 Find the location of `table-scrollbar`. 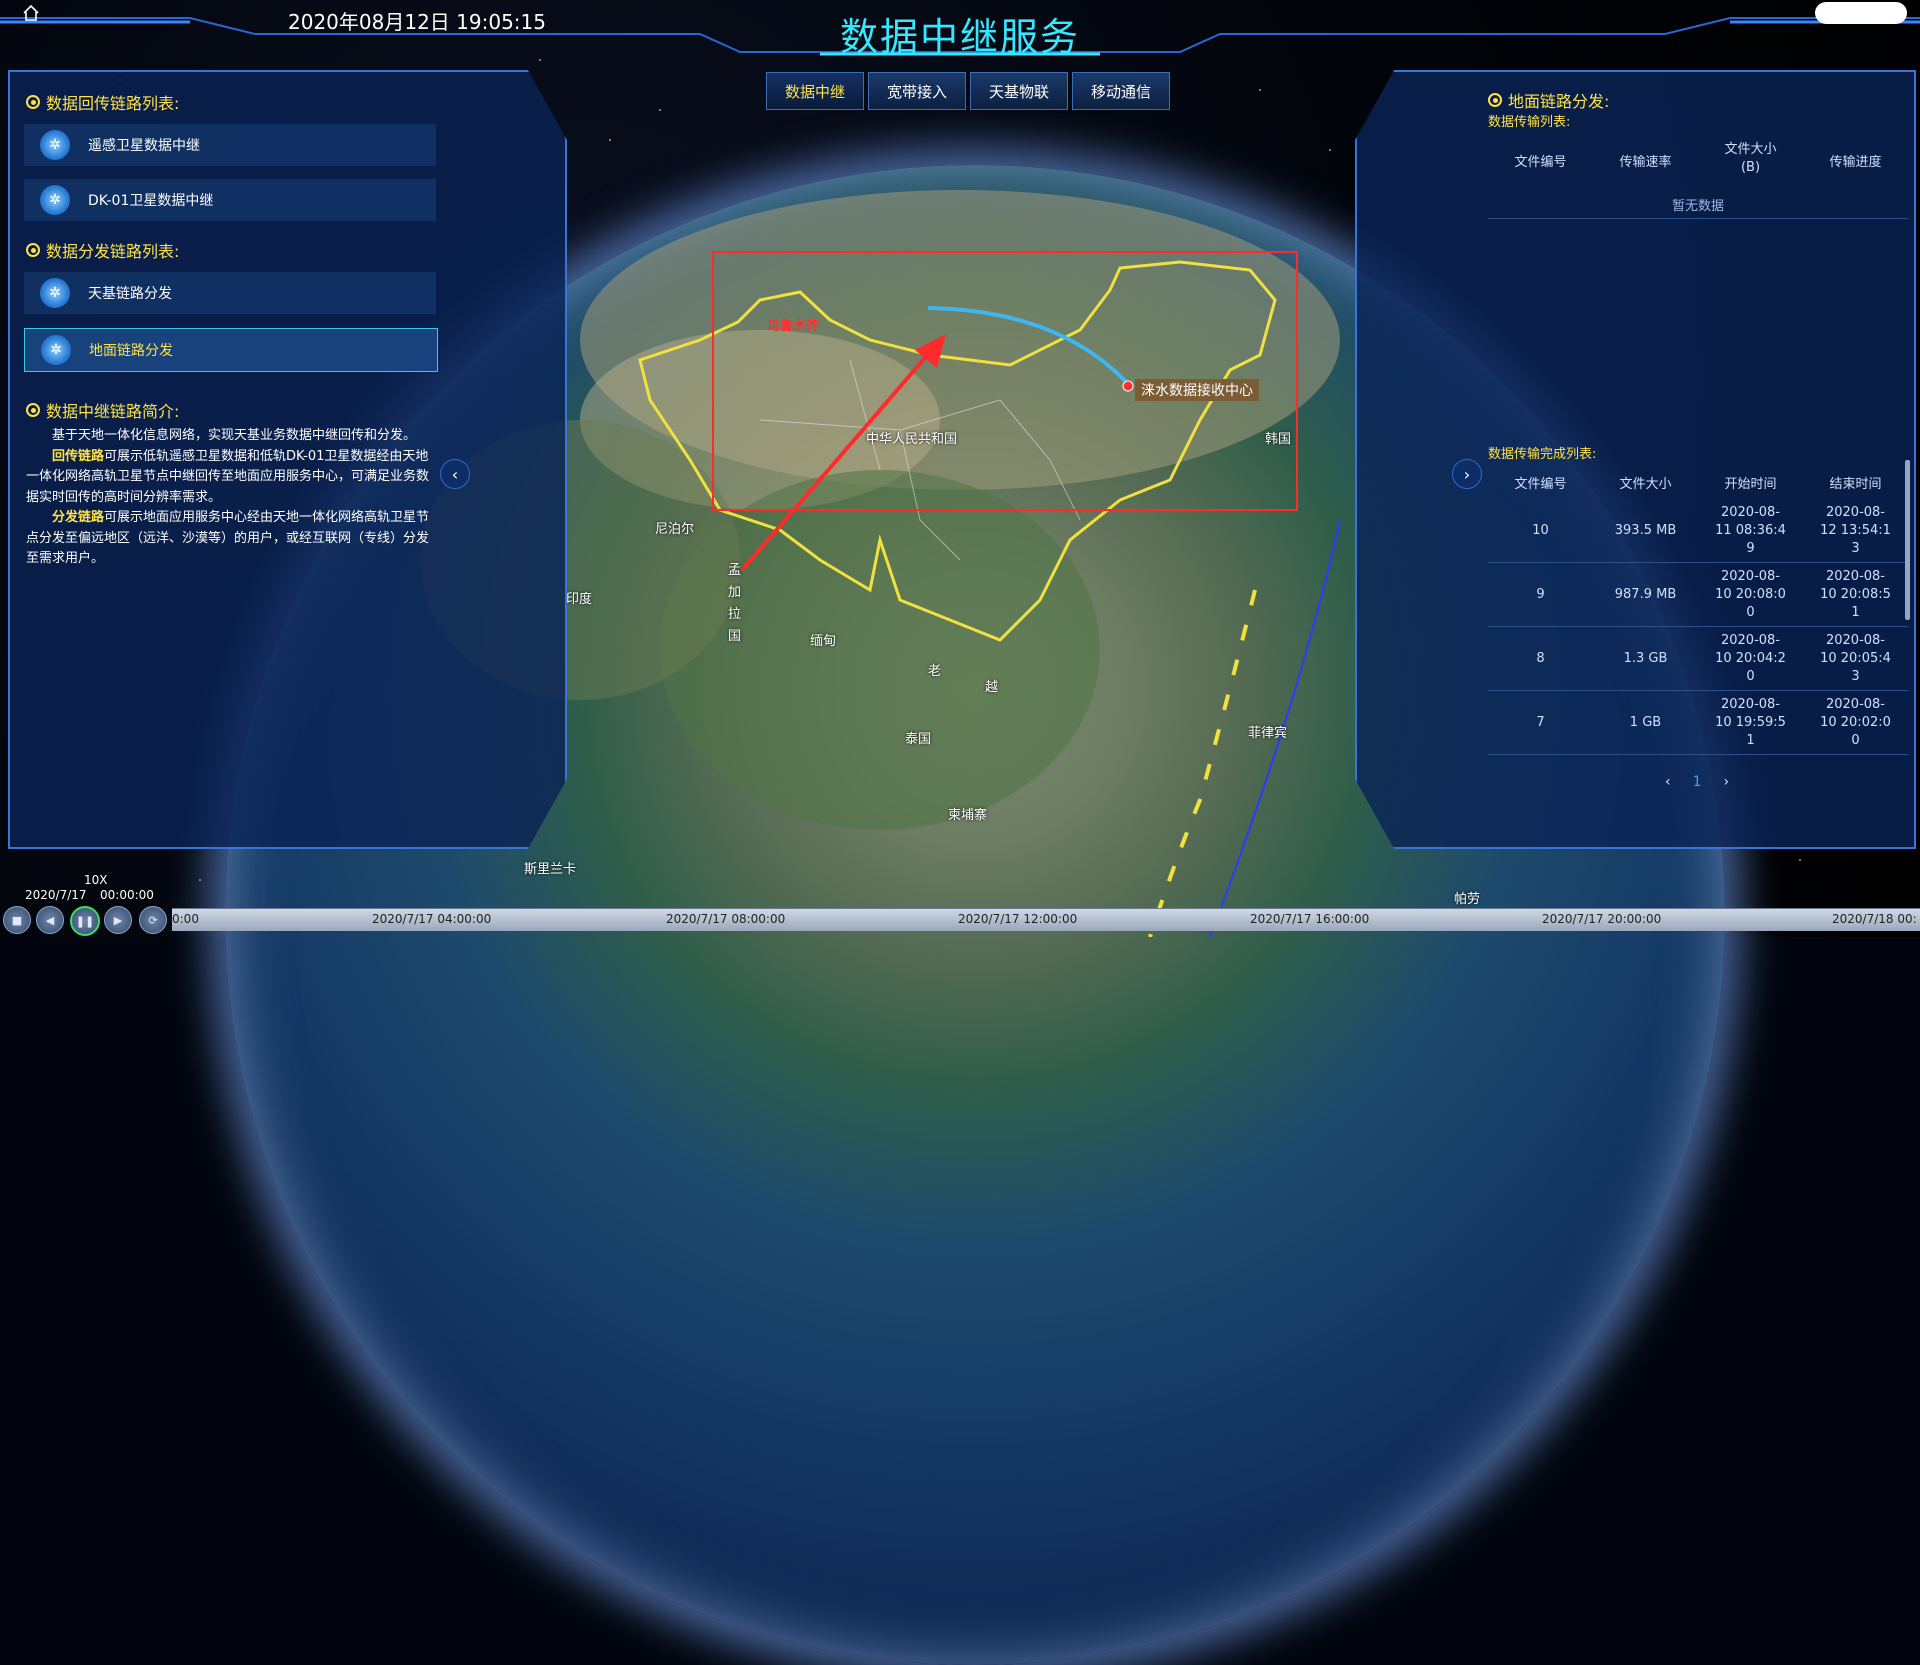

table-scrollbar is located at coordinates (1907, 540).